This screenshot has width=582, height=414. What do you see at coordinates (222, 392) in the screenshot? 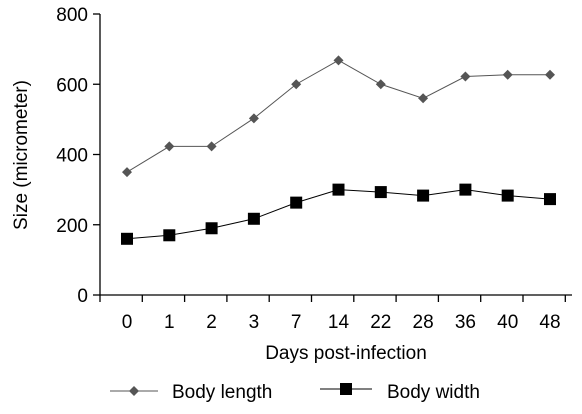
I see `legend-label-body-length: Body length` at bounding box center [222, 392].